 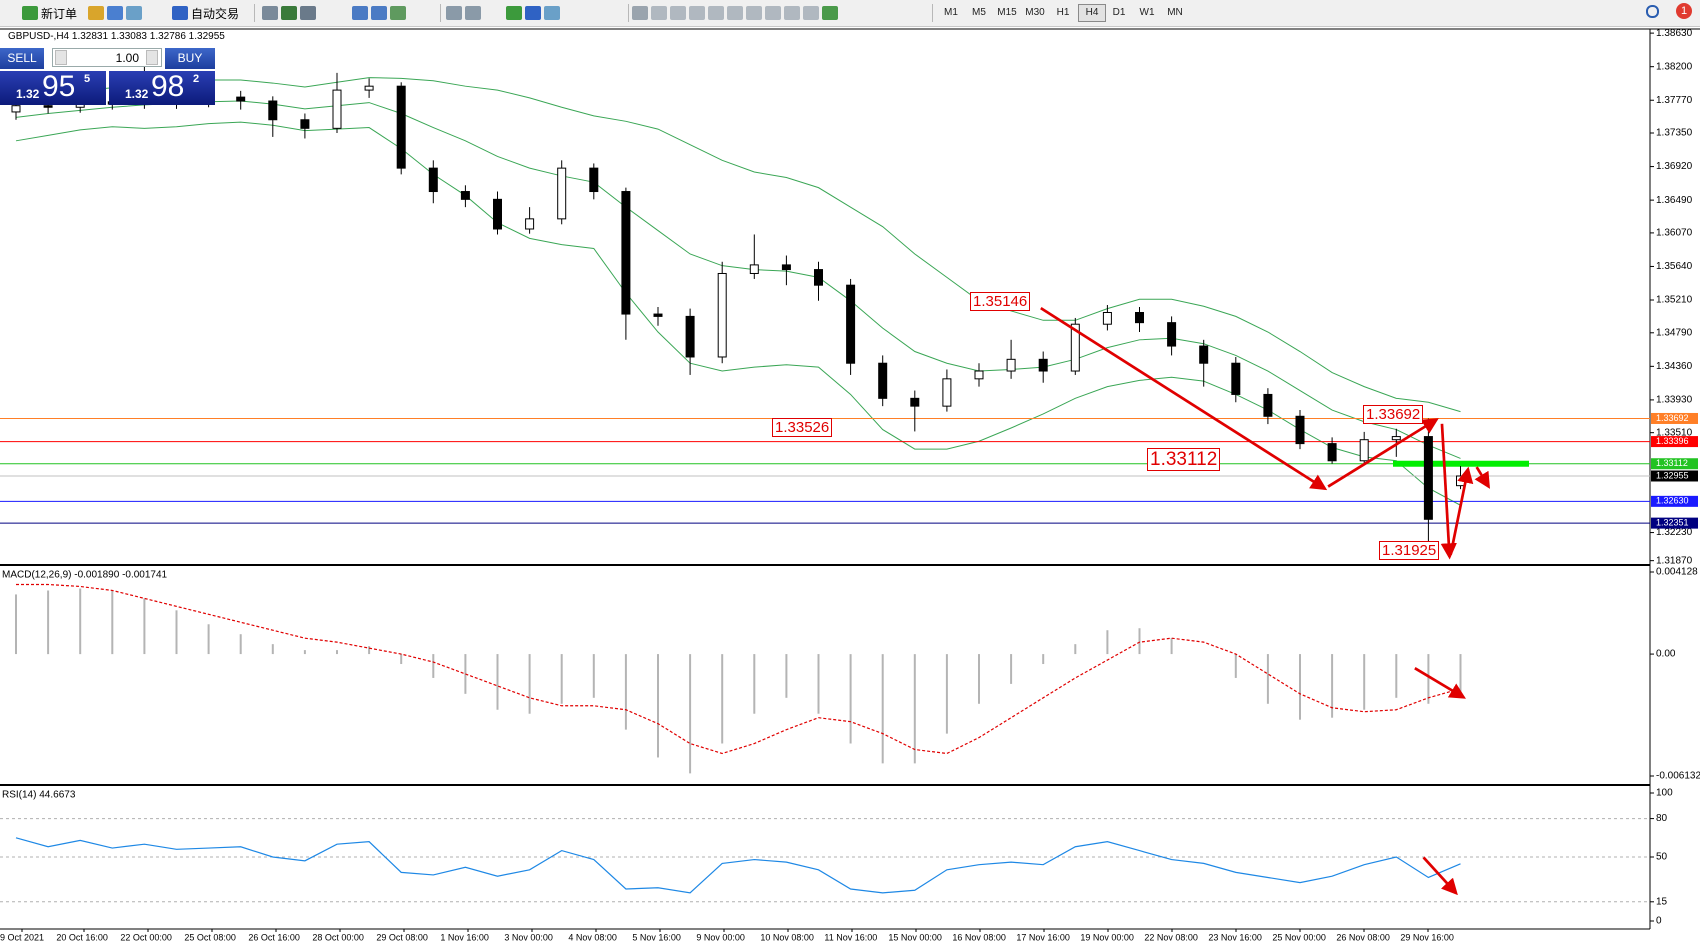 I want to click on timeframe-button: M15, so click(x=1007, y=12).